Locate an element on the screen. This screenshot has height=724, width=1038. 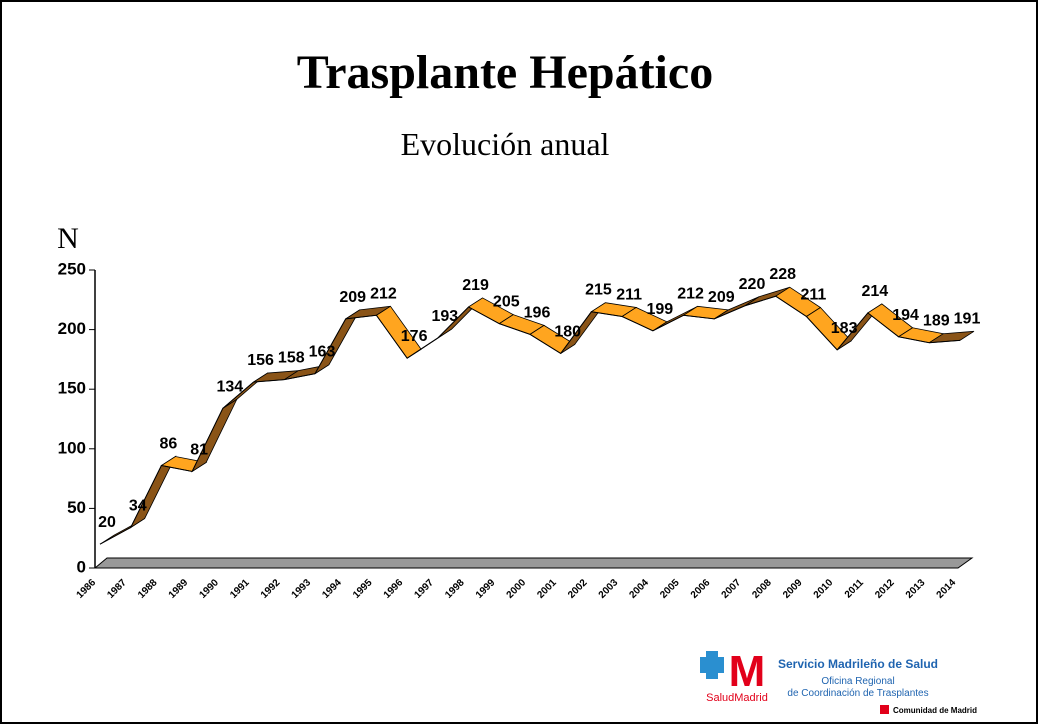
logo-office: de Coordinación de Trasplantes is located at coordinates (857, 693).